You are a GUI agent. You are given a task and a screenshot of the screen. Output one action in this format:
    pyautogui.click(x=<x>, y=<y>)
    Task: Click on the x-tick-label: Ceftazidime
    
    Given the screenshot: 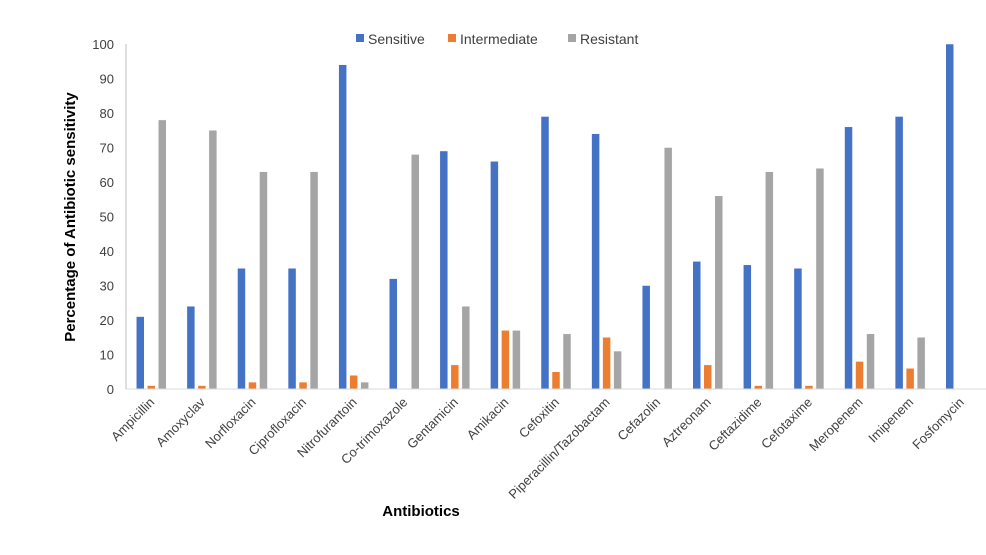 What is the action you would take?
    pyautogui.click(x=734, y=424)
    